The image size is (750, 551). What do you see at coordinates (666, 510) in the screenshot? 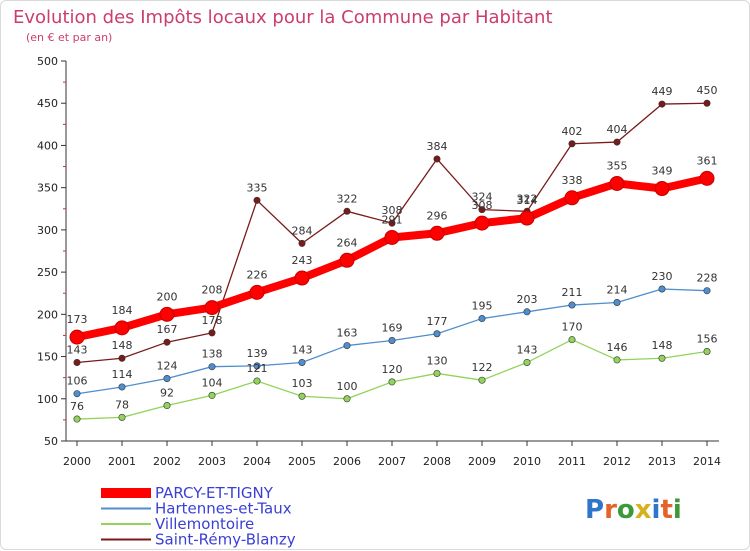
I see `logo-letter: t` at bounding box center [666, 510].